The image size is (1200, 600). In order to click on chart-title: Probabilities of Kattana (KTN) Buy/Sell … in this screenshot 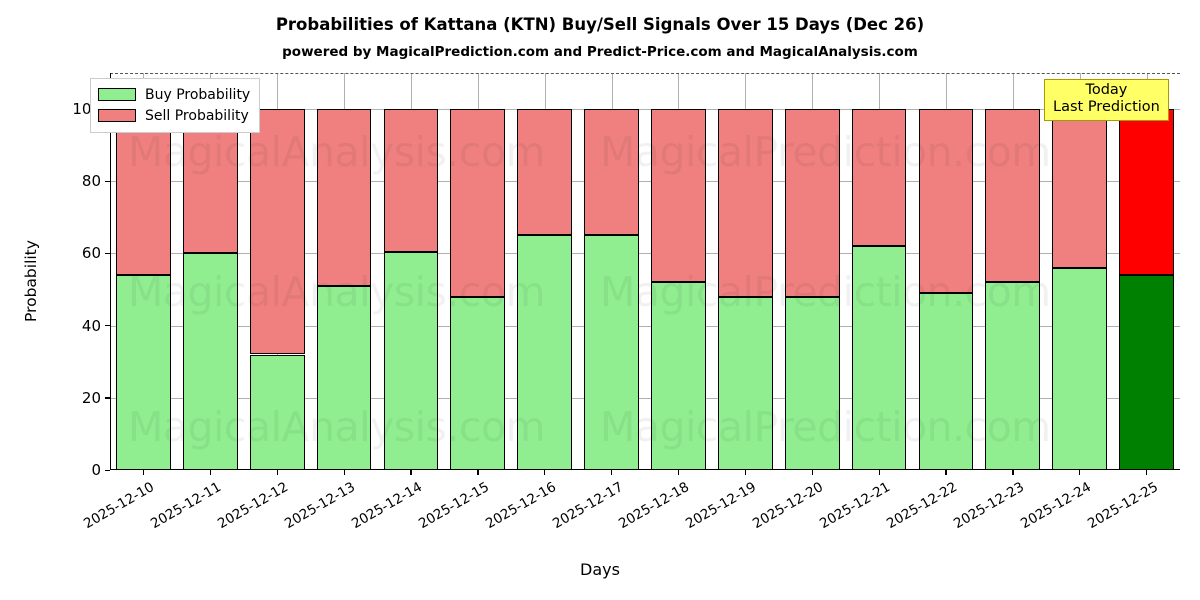, I will do `click(600, 24)`.